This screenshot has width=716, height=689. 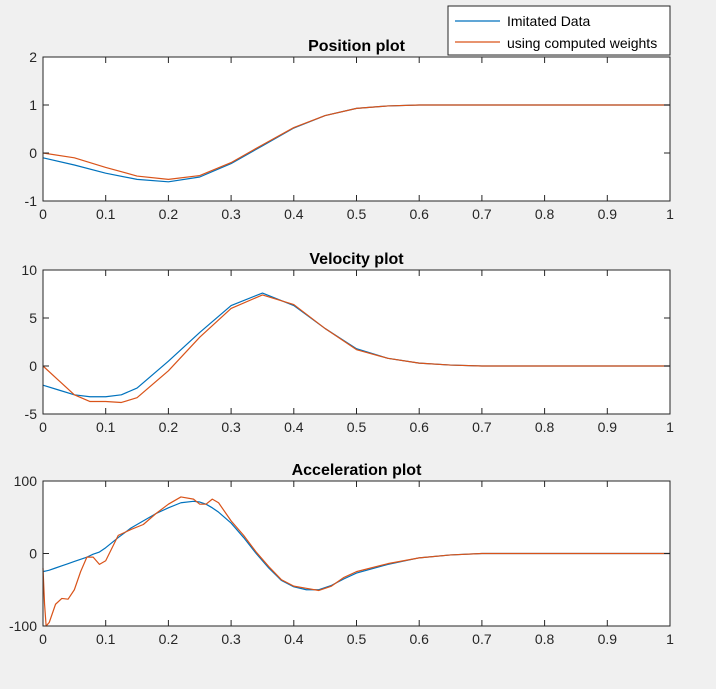 I want to click on y-tick-label: 5, so click(x=33, y=318).